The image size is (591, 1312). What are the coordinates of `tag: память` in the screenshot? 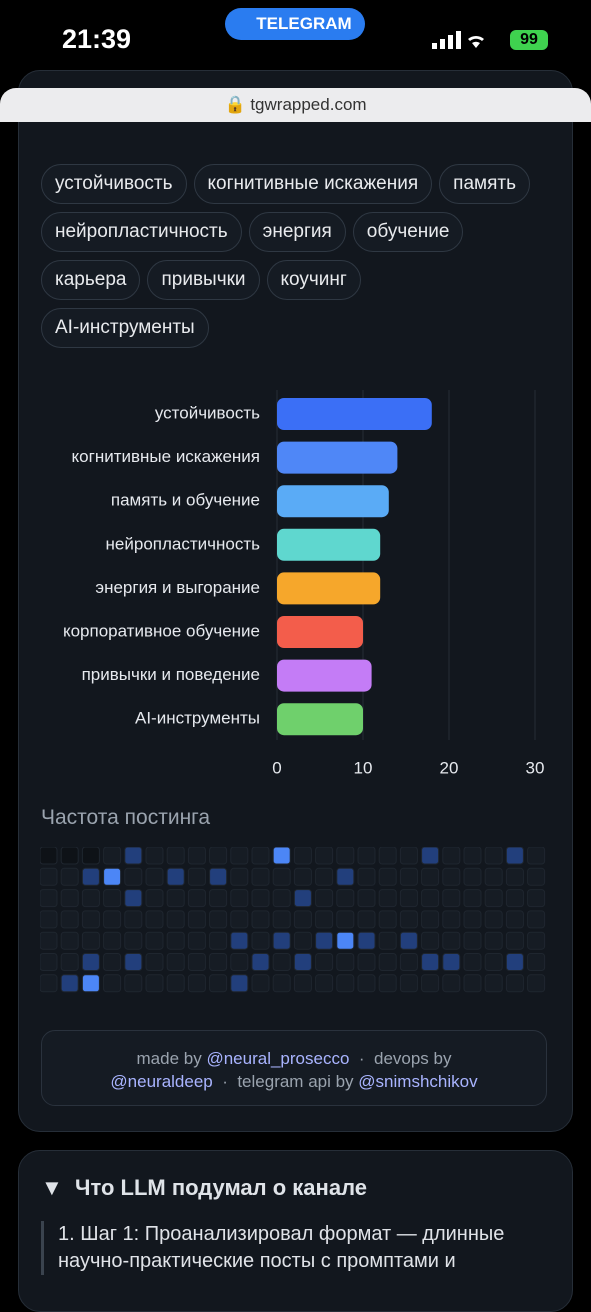 It's located at (484, 184).